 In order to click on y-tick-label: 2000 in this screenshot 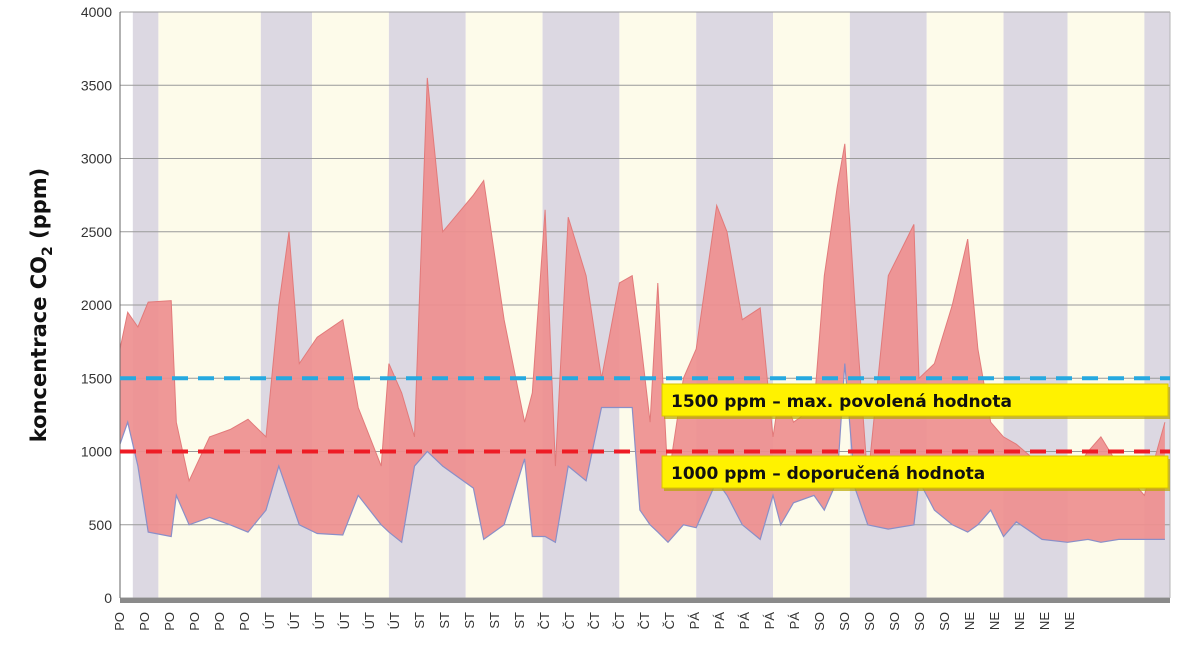, I will do `click(96, 305)`.